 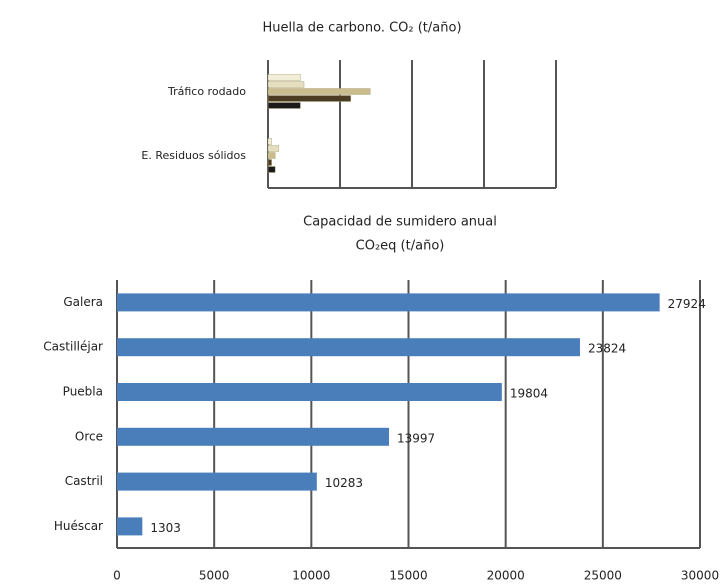 I want to click on x-tick-label: 10000, so click(x=311, y=576).